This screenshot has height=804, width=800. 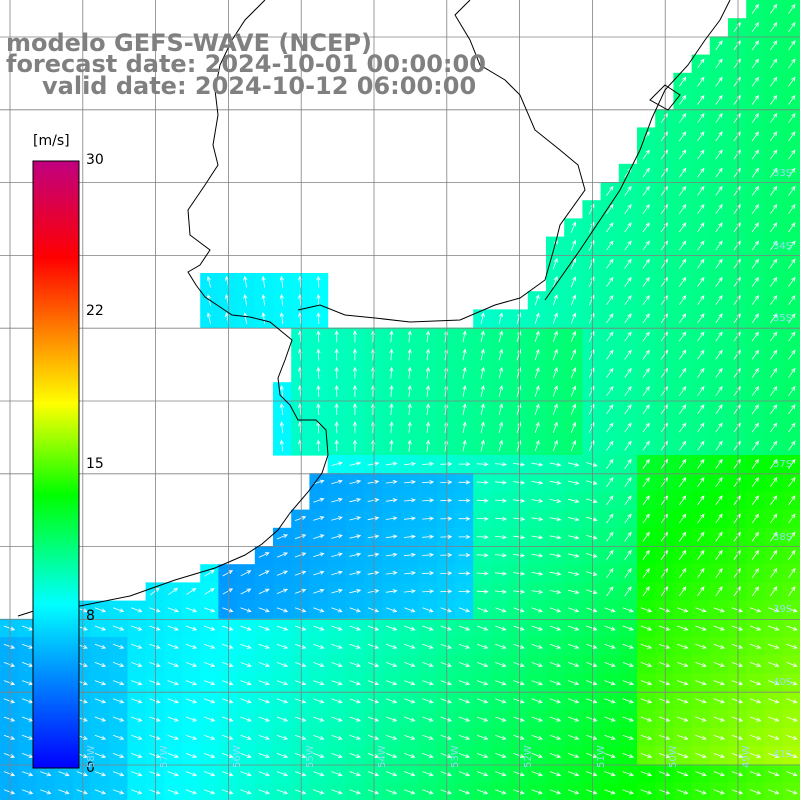 I want to click on lat-label: 34S, so click(x=783, y=246).